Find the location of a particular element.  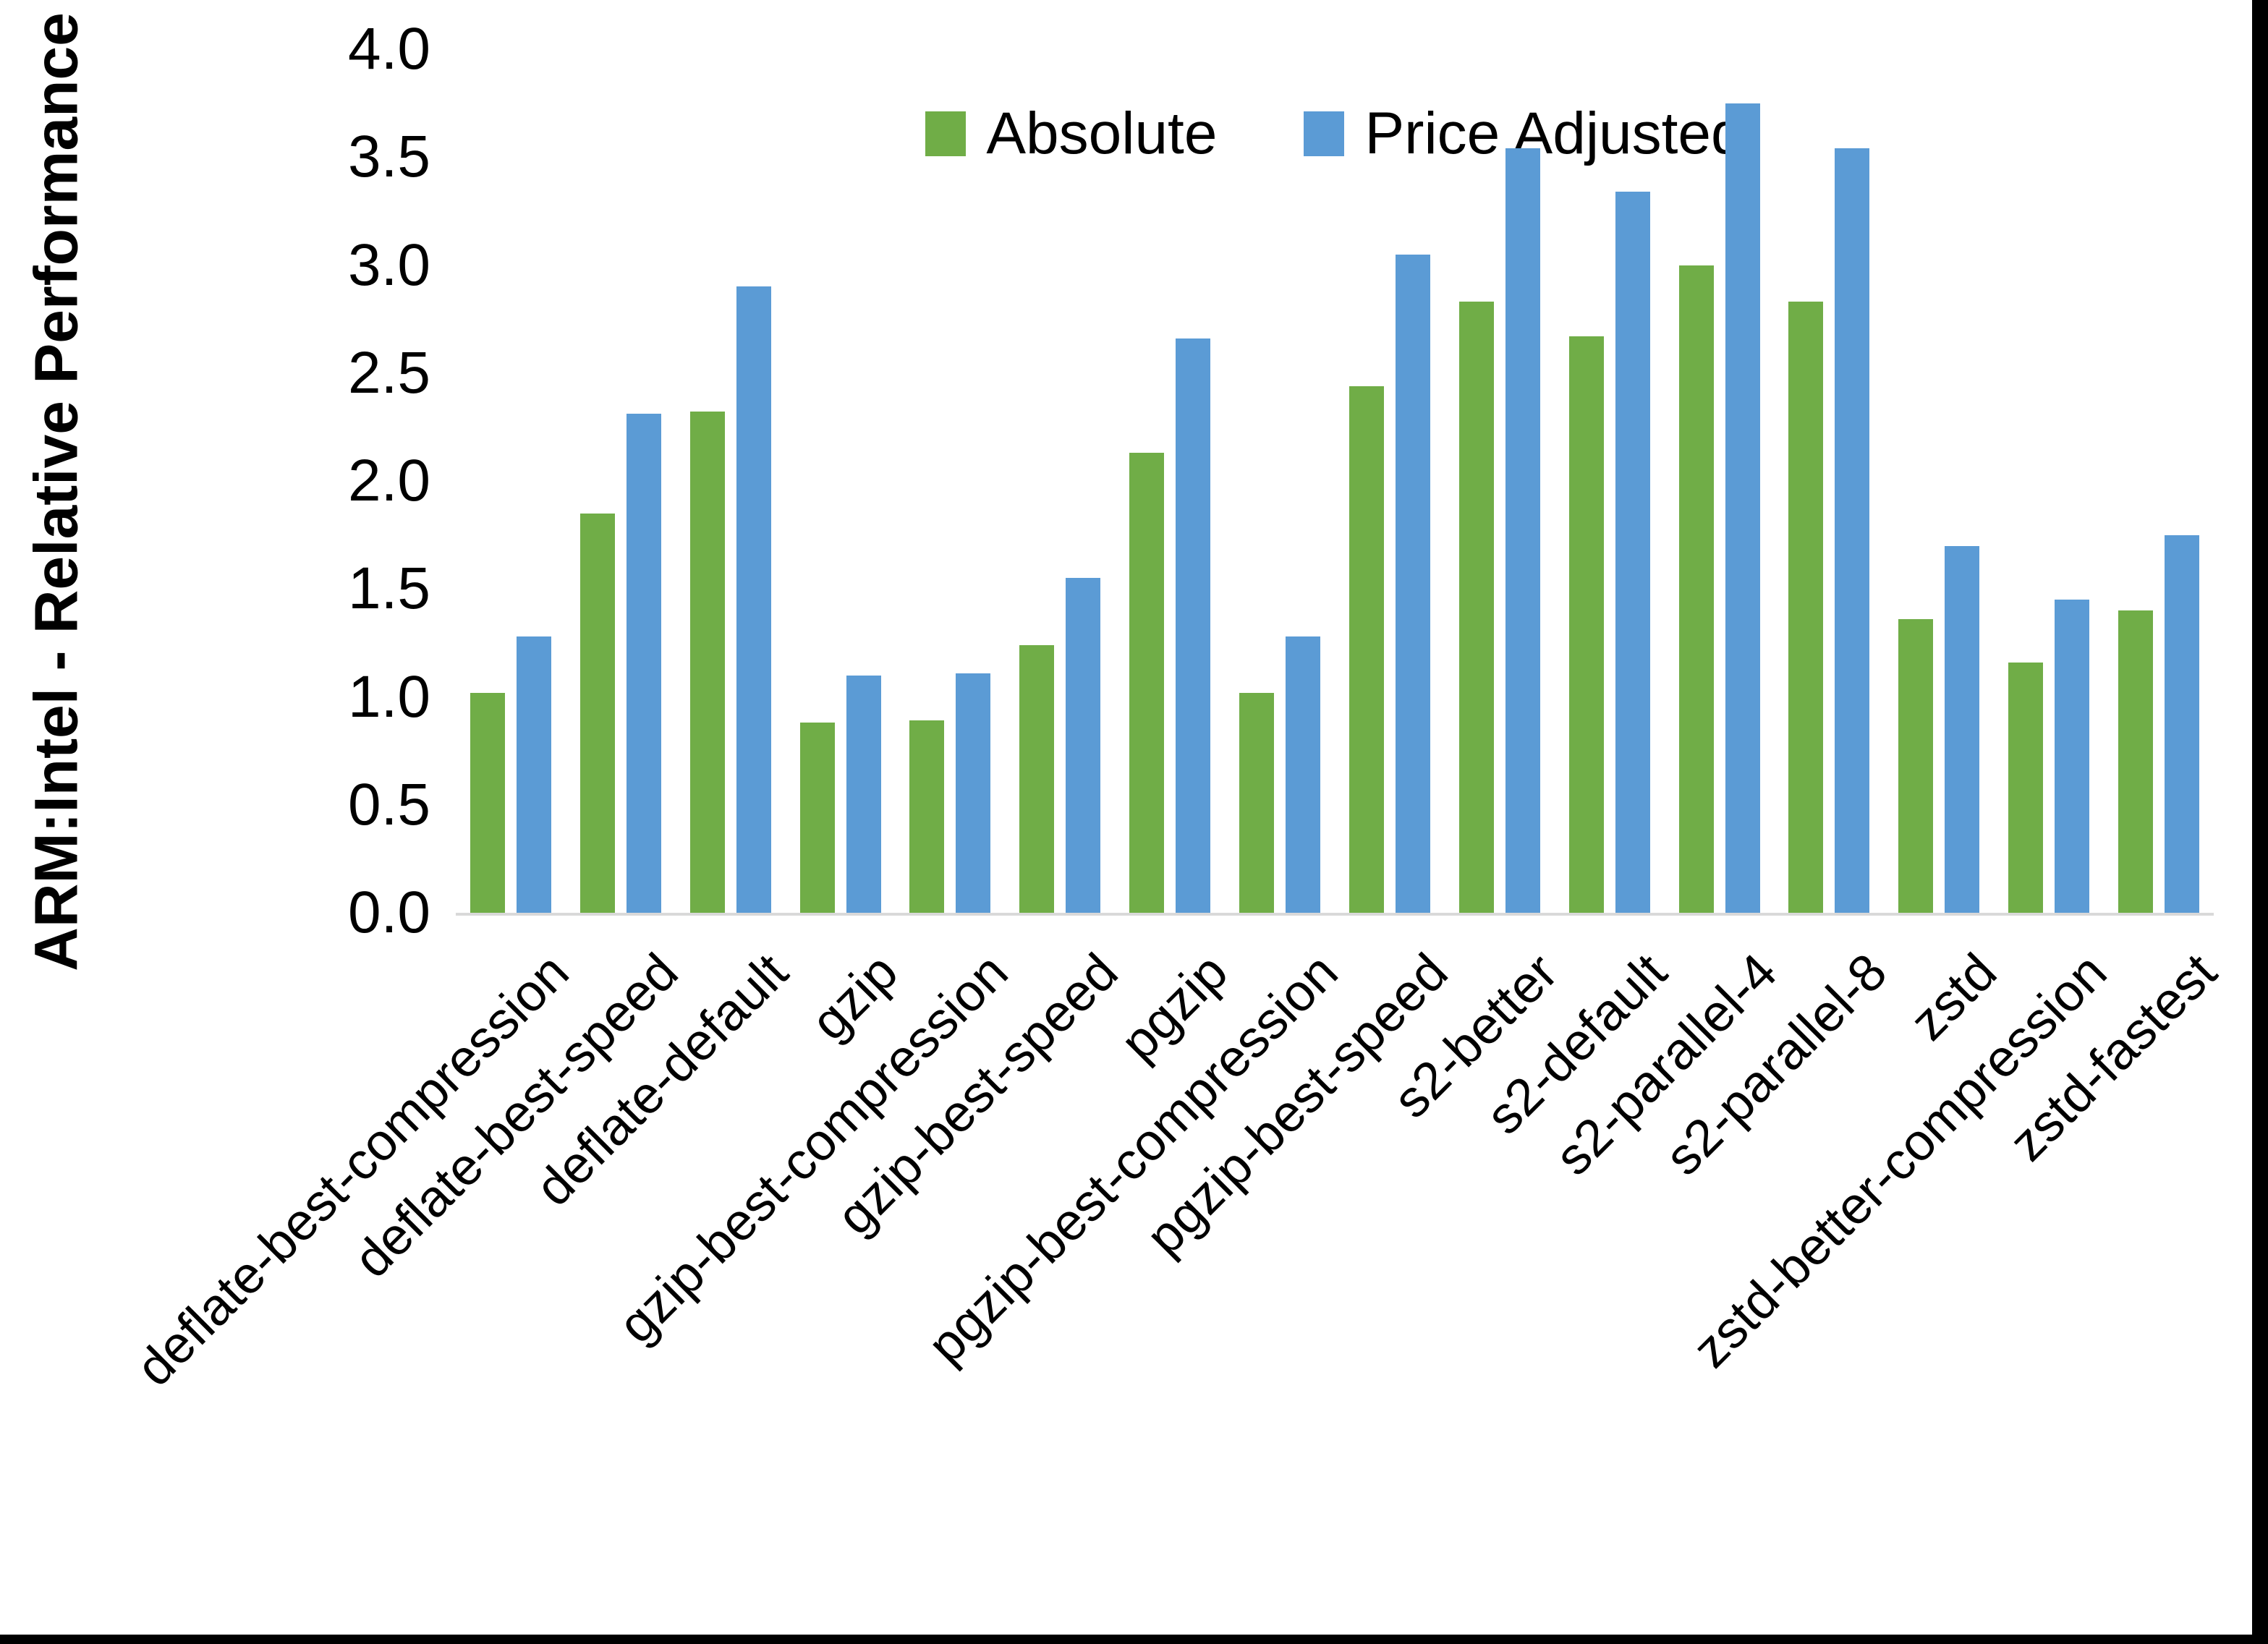

y-tick-label-0.5: 0.5 is located at coordinates (389, 804).